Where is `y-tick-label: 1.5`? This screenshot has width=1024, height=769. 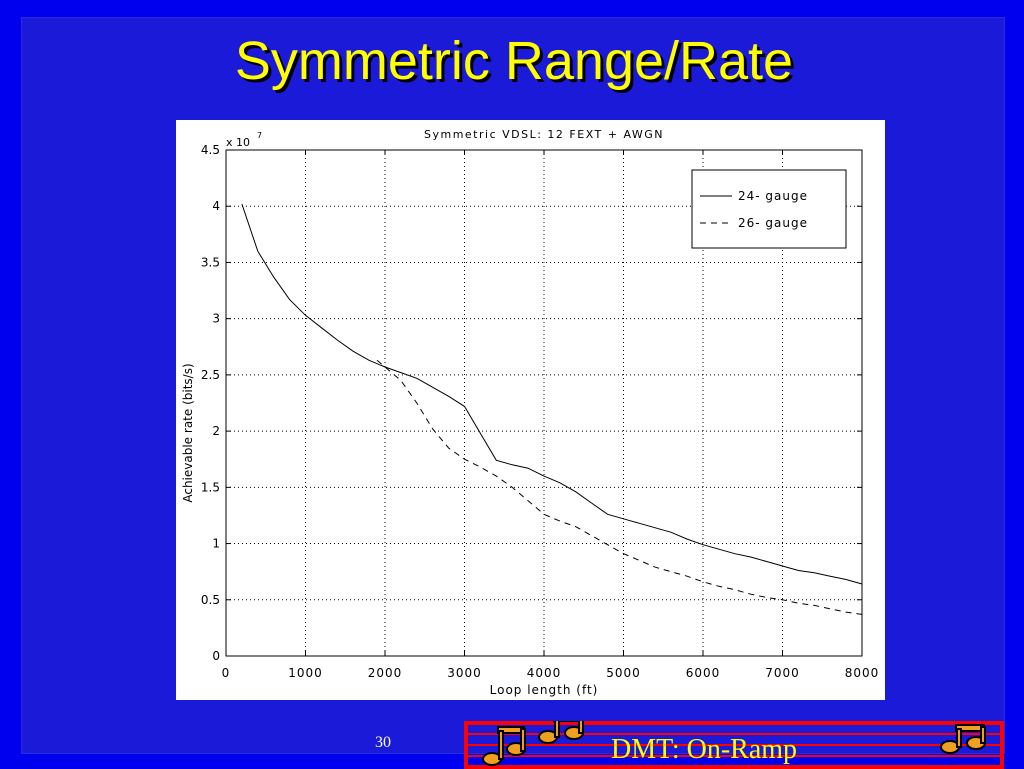 y-tick-label: 1.5 is located at coordinates (210, 487).